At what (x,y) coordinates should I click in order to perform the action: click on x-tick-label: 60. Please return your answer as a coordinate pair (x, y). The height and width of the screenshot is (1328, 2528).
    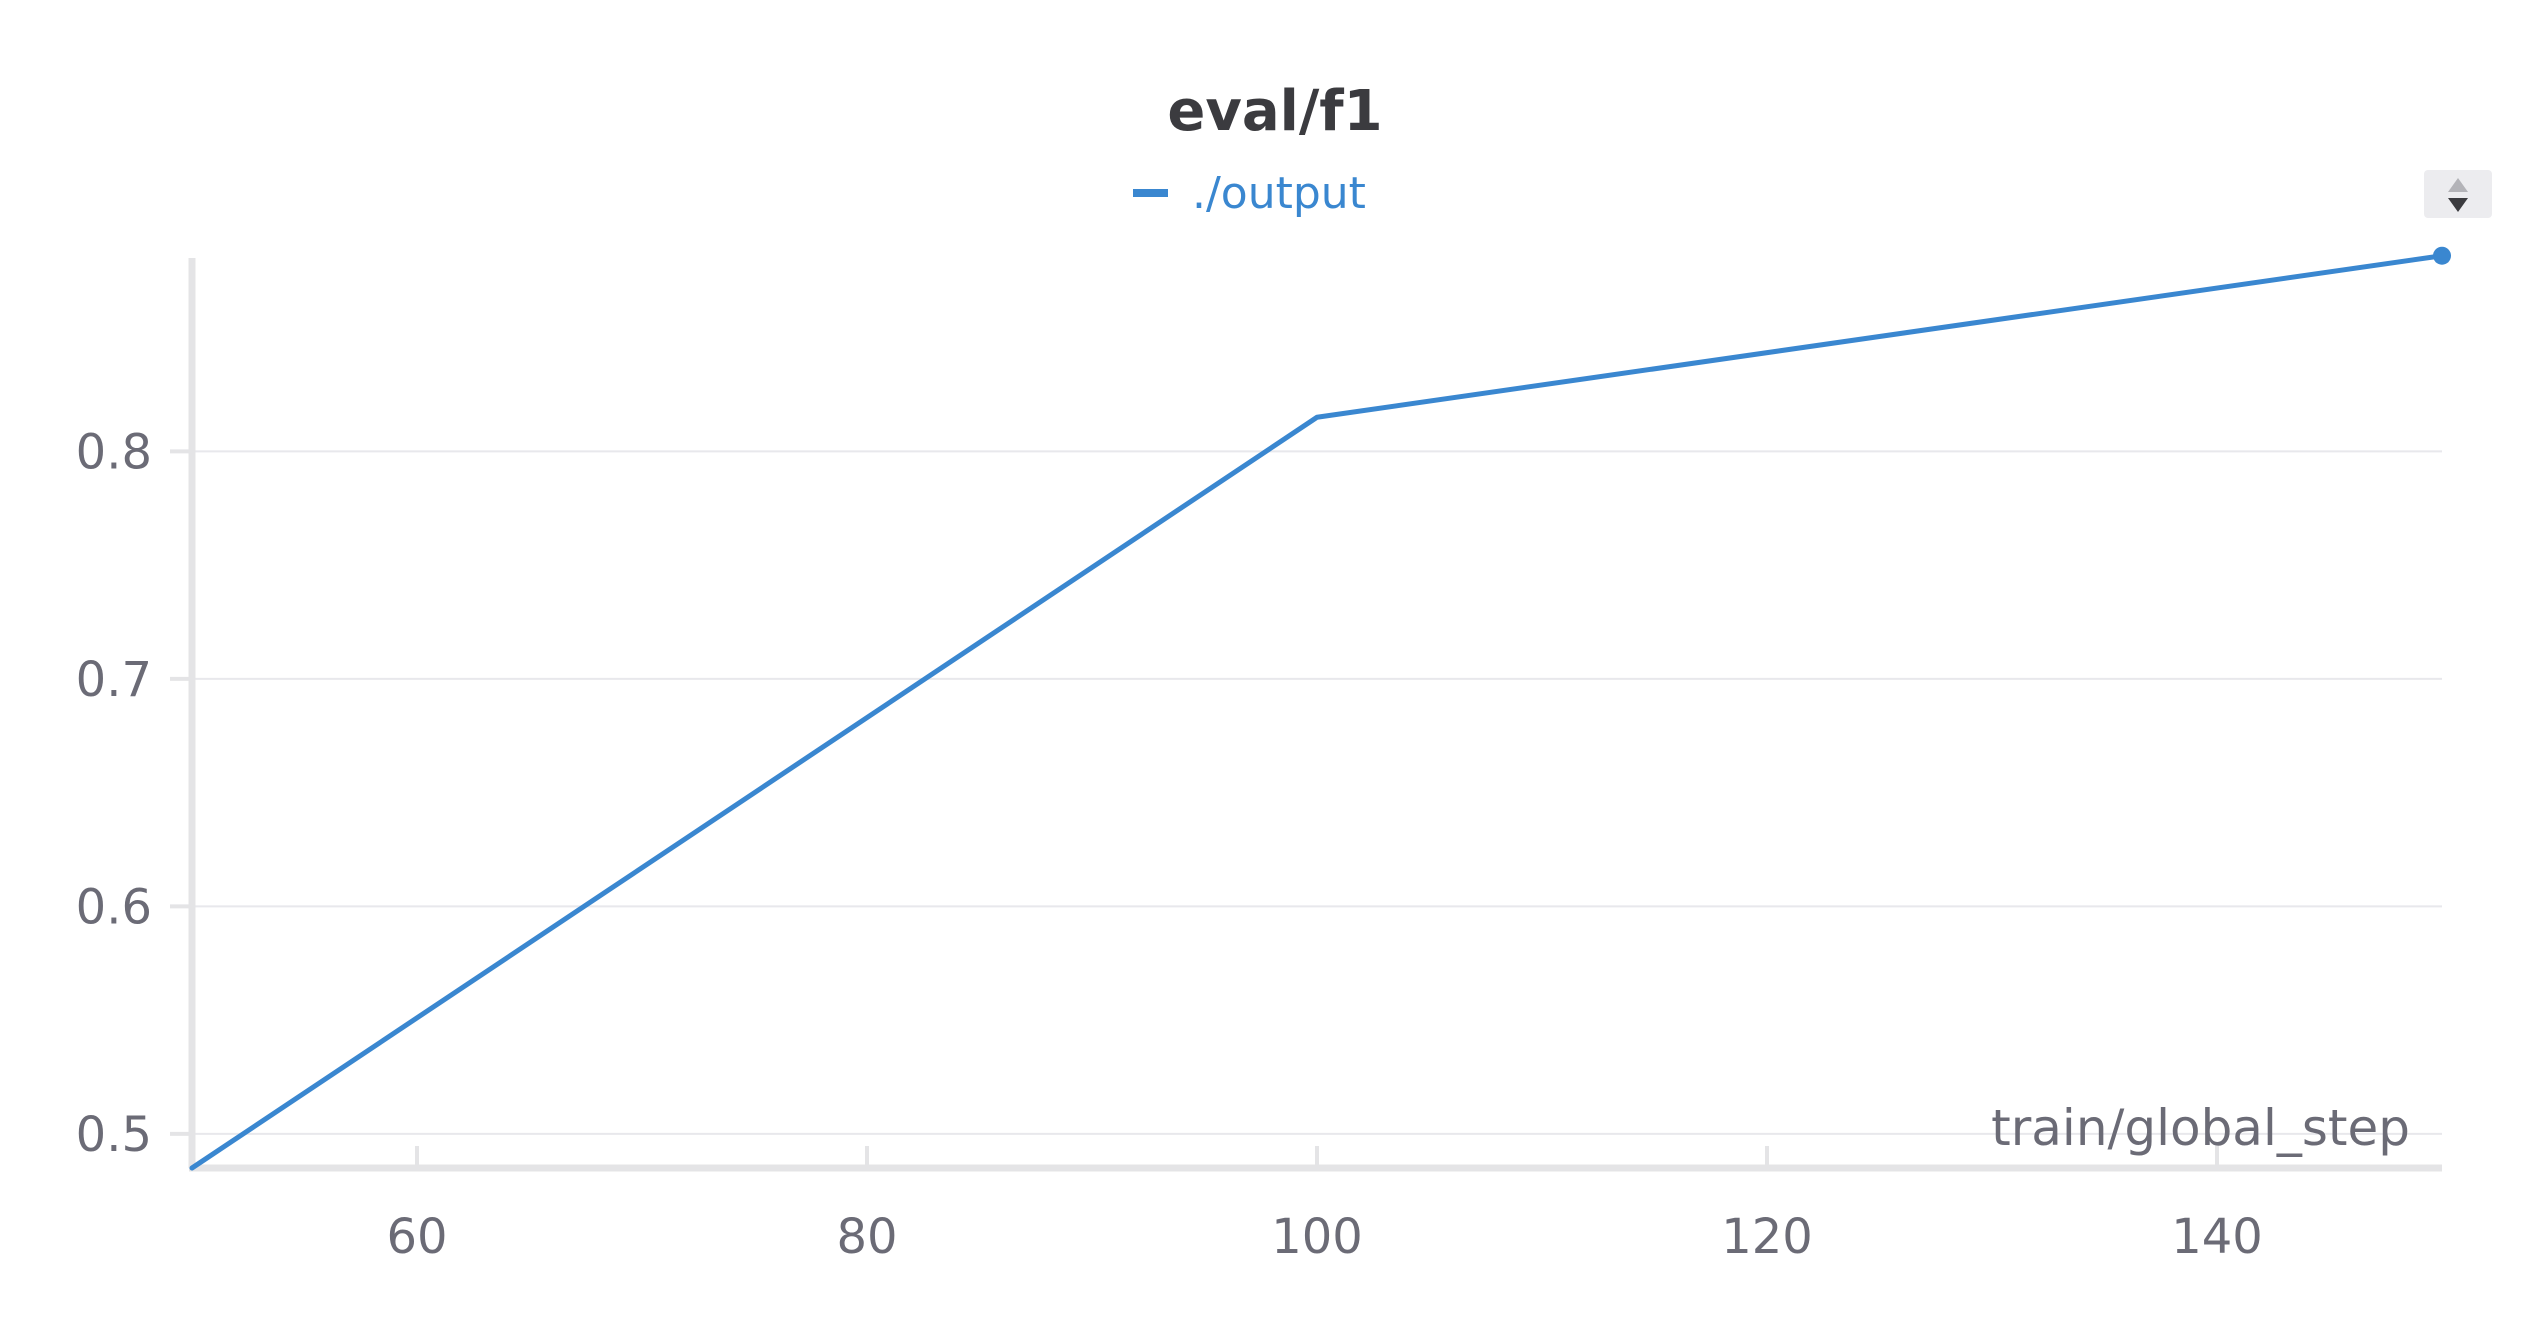
    Looking at the image, I should click on (416, 1237).